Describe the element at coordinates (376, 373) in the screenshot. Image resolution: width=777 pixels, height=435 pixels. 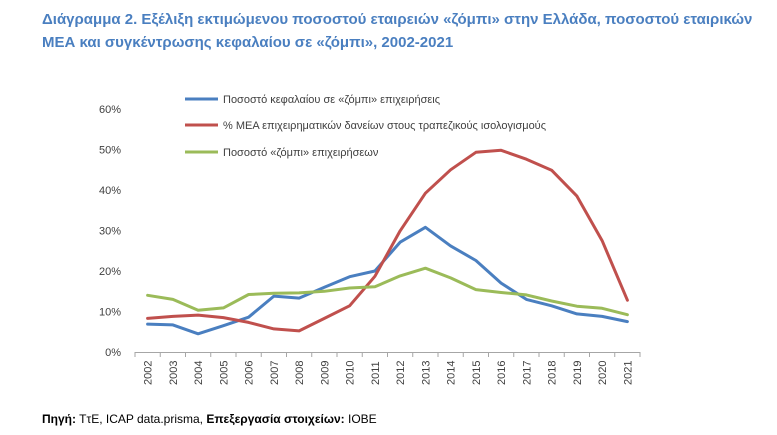
I see `x-tick-label: 2011` at that location.